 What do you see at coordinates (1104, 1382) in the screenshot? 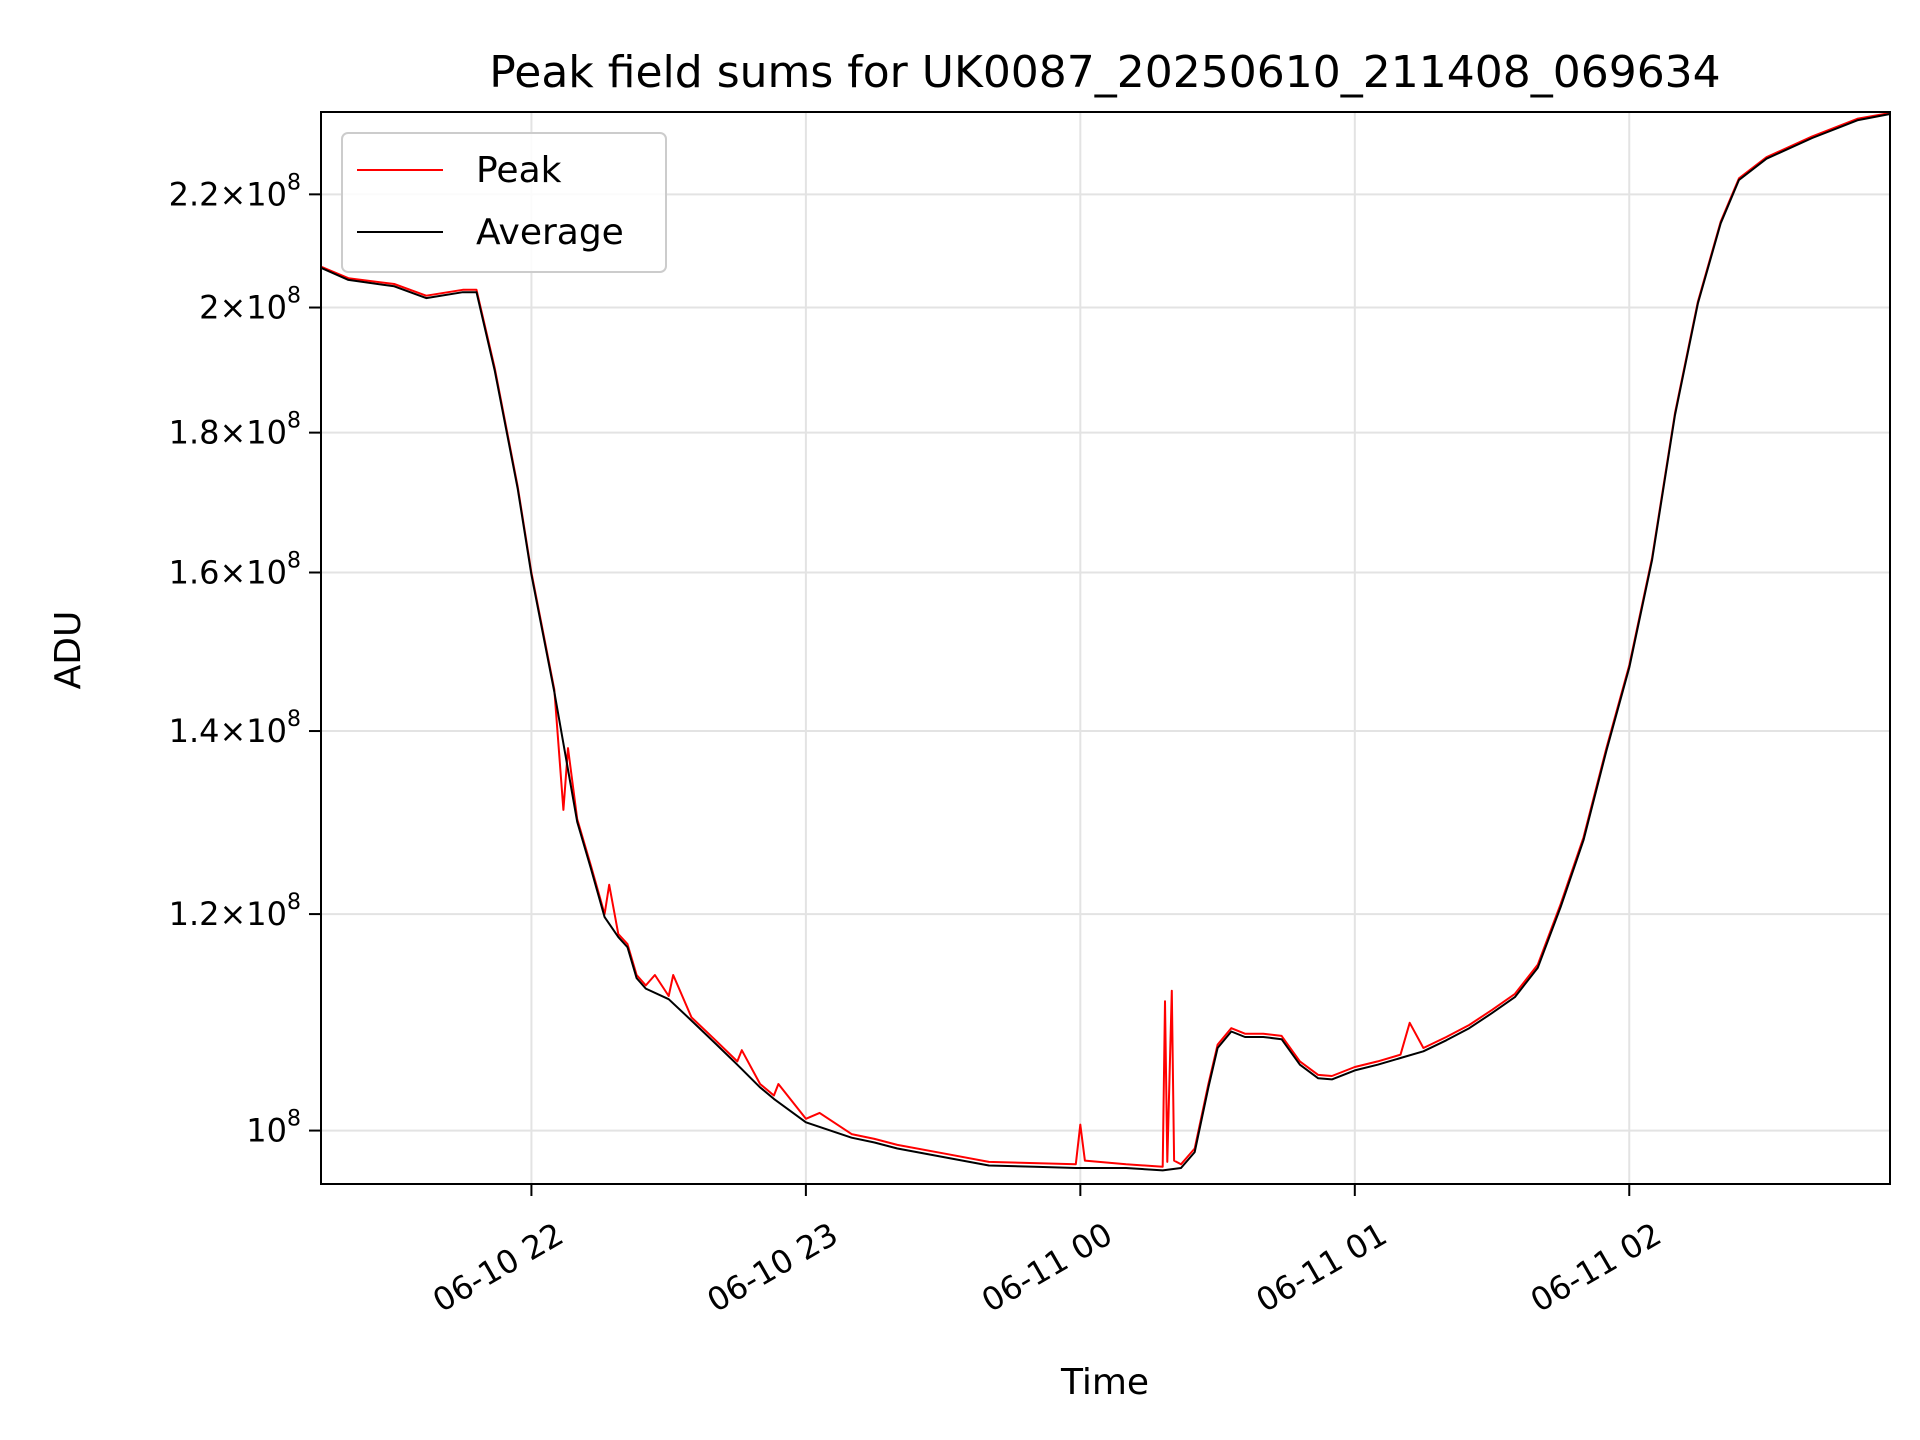
I see `x-axis-label: Time` at bounding box center [1104, 1382].